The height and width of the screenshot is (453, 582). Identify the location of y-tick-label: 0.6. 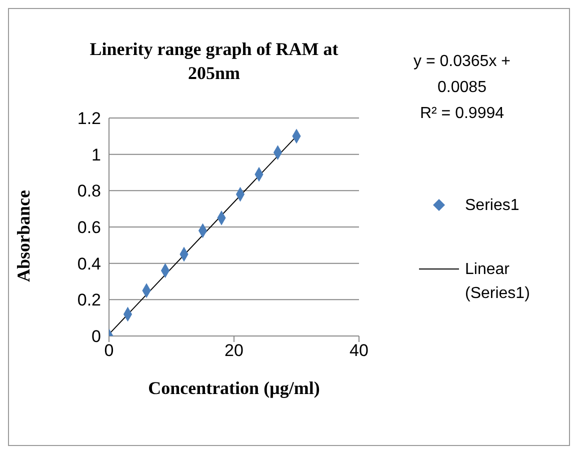
(89, 228).